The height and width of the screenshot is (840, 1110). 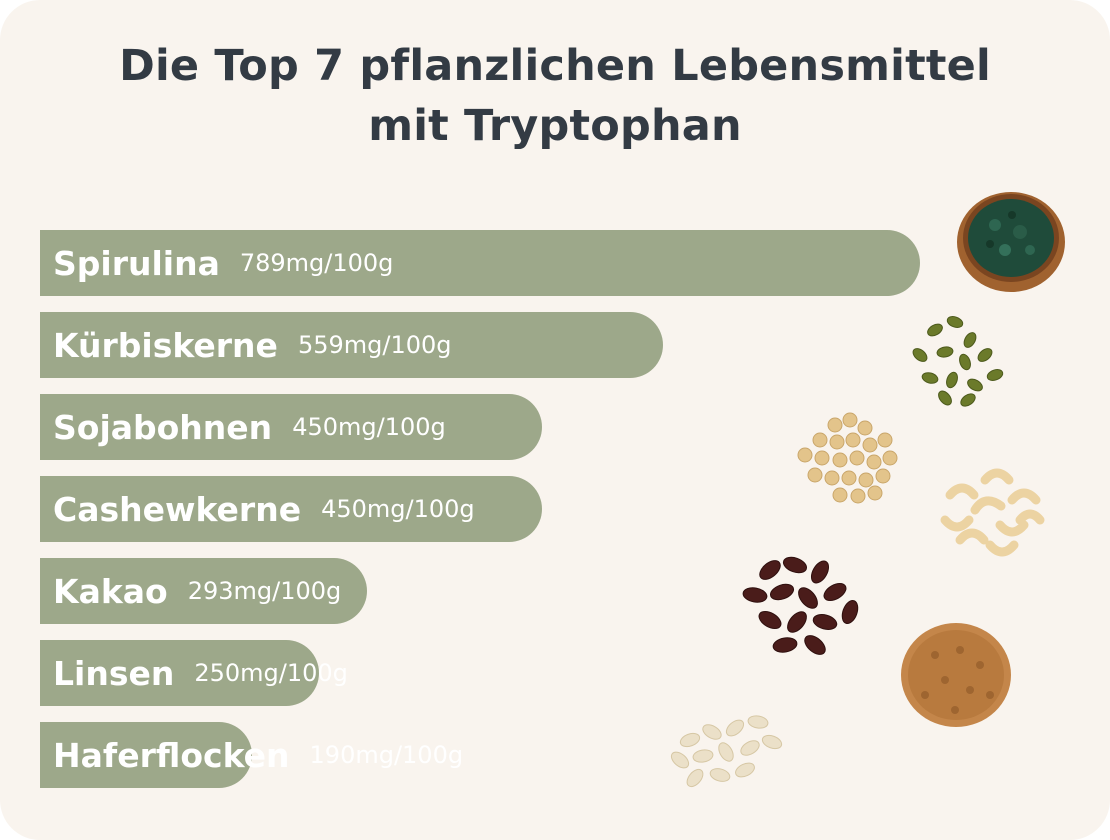 What do you see at coordinates (264, 591) in the screenshot?
I see `bar-value-label: 293mg/100g` at bounding box center [264, 591].